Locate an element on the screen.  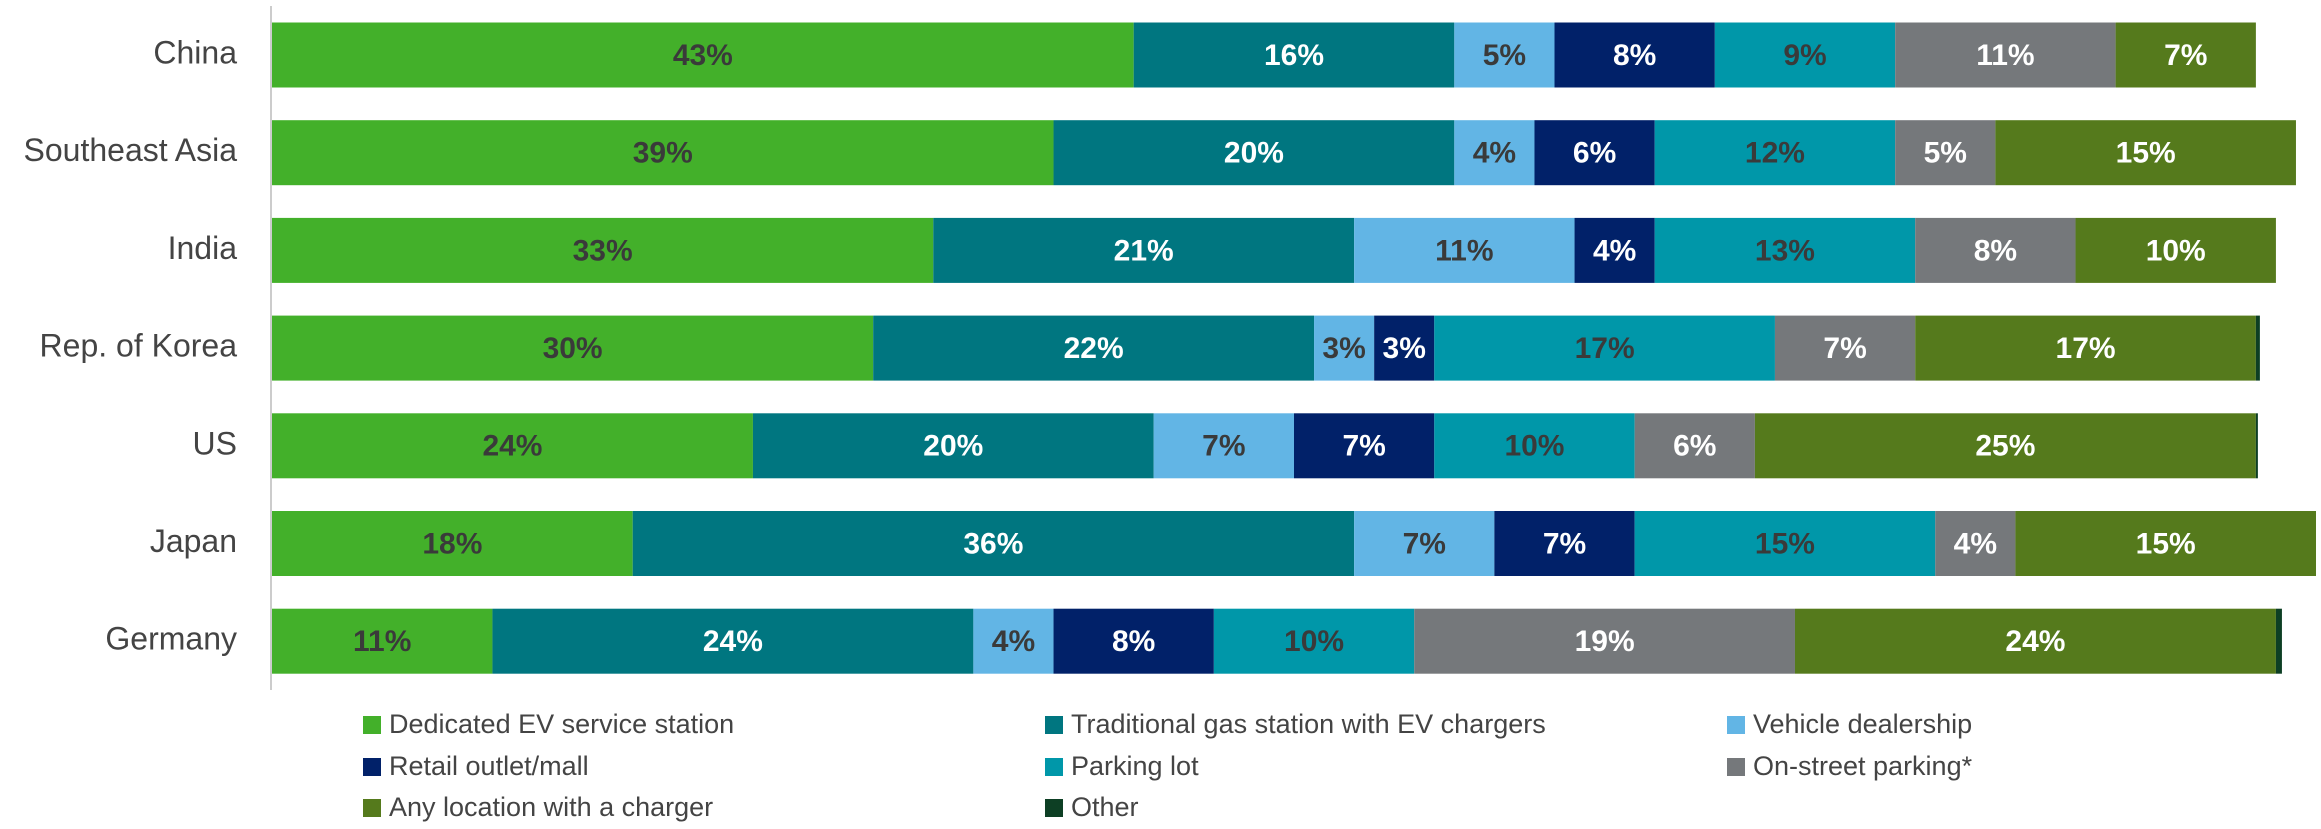
value-label: 30% is located at coordinates (573, 348).